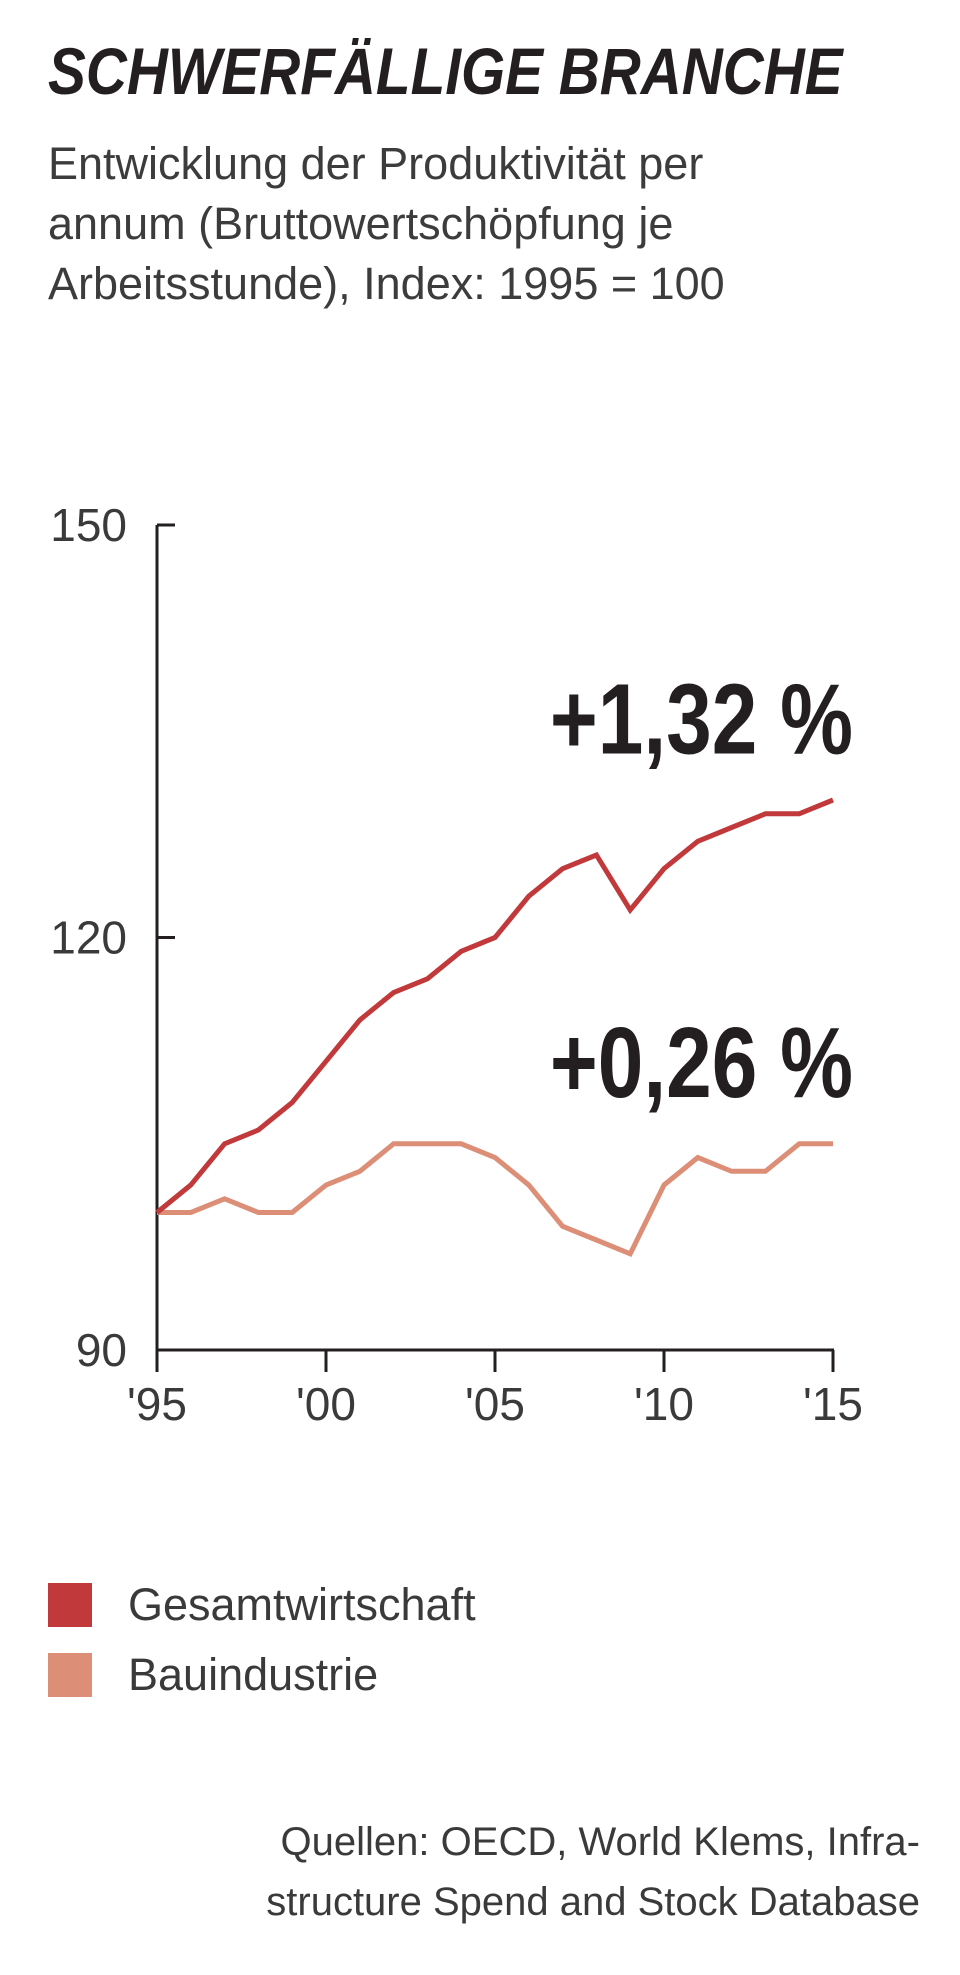  I want to click on subtitle-line: Entwicklung der Produktivität per, so click(376, 163).